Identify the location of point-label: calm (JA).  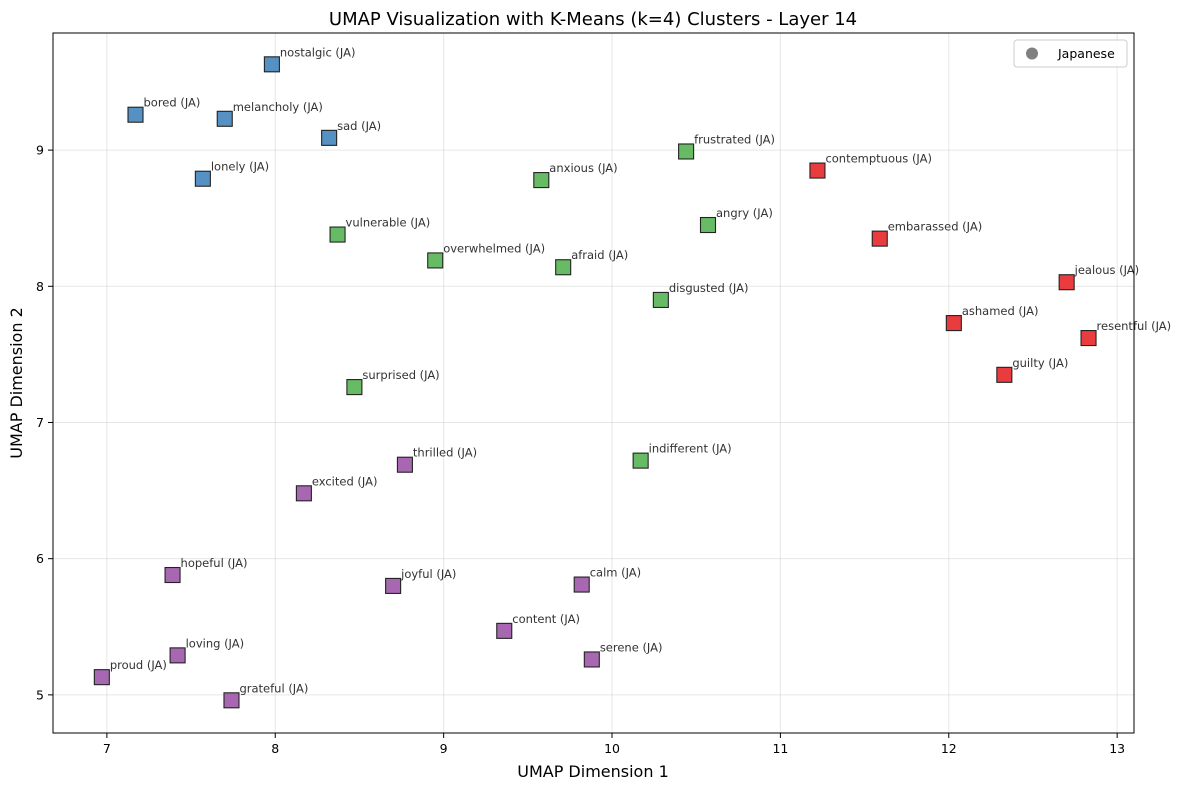
(615, 573).